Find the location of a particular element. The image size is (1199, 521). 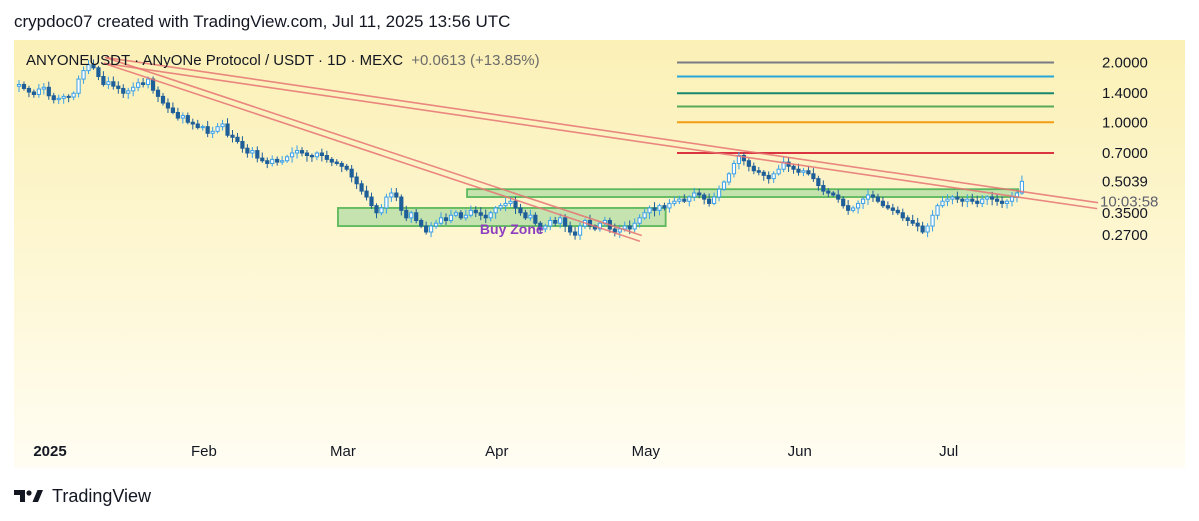

footer: TradingView is located at coordinates (82, 496).